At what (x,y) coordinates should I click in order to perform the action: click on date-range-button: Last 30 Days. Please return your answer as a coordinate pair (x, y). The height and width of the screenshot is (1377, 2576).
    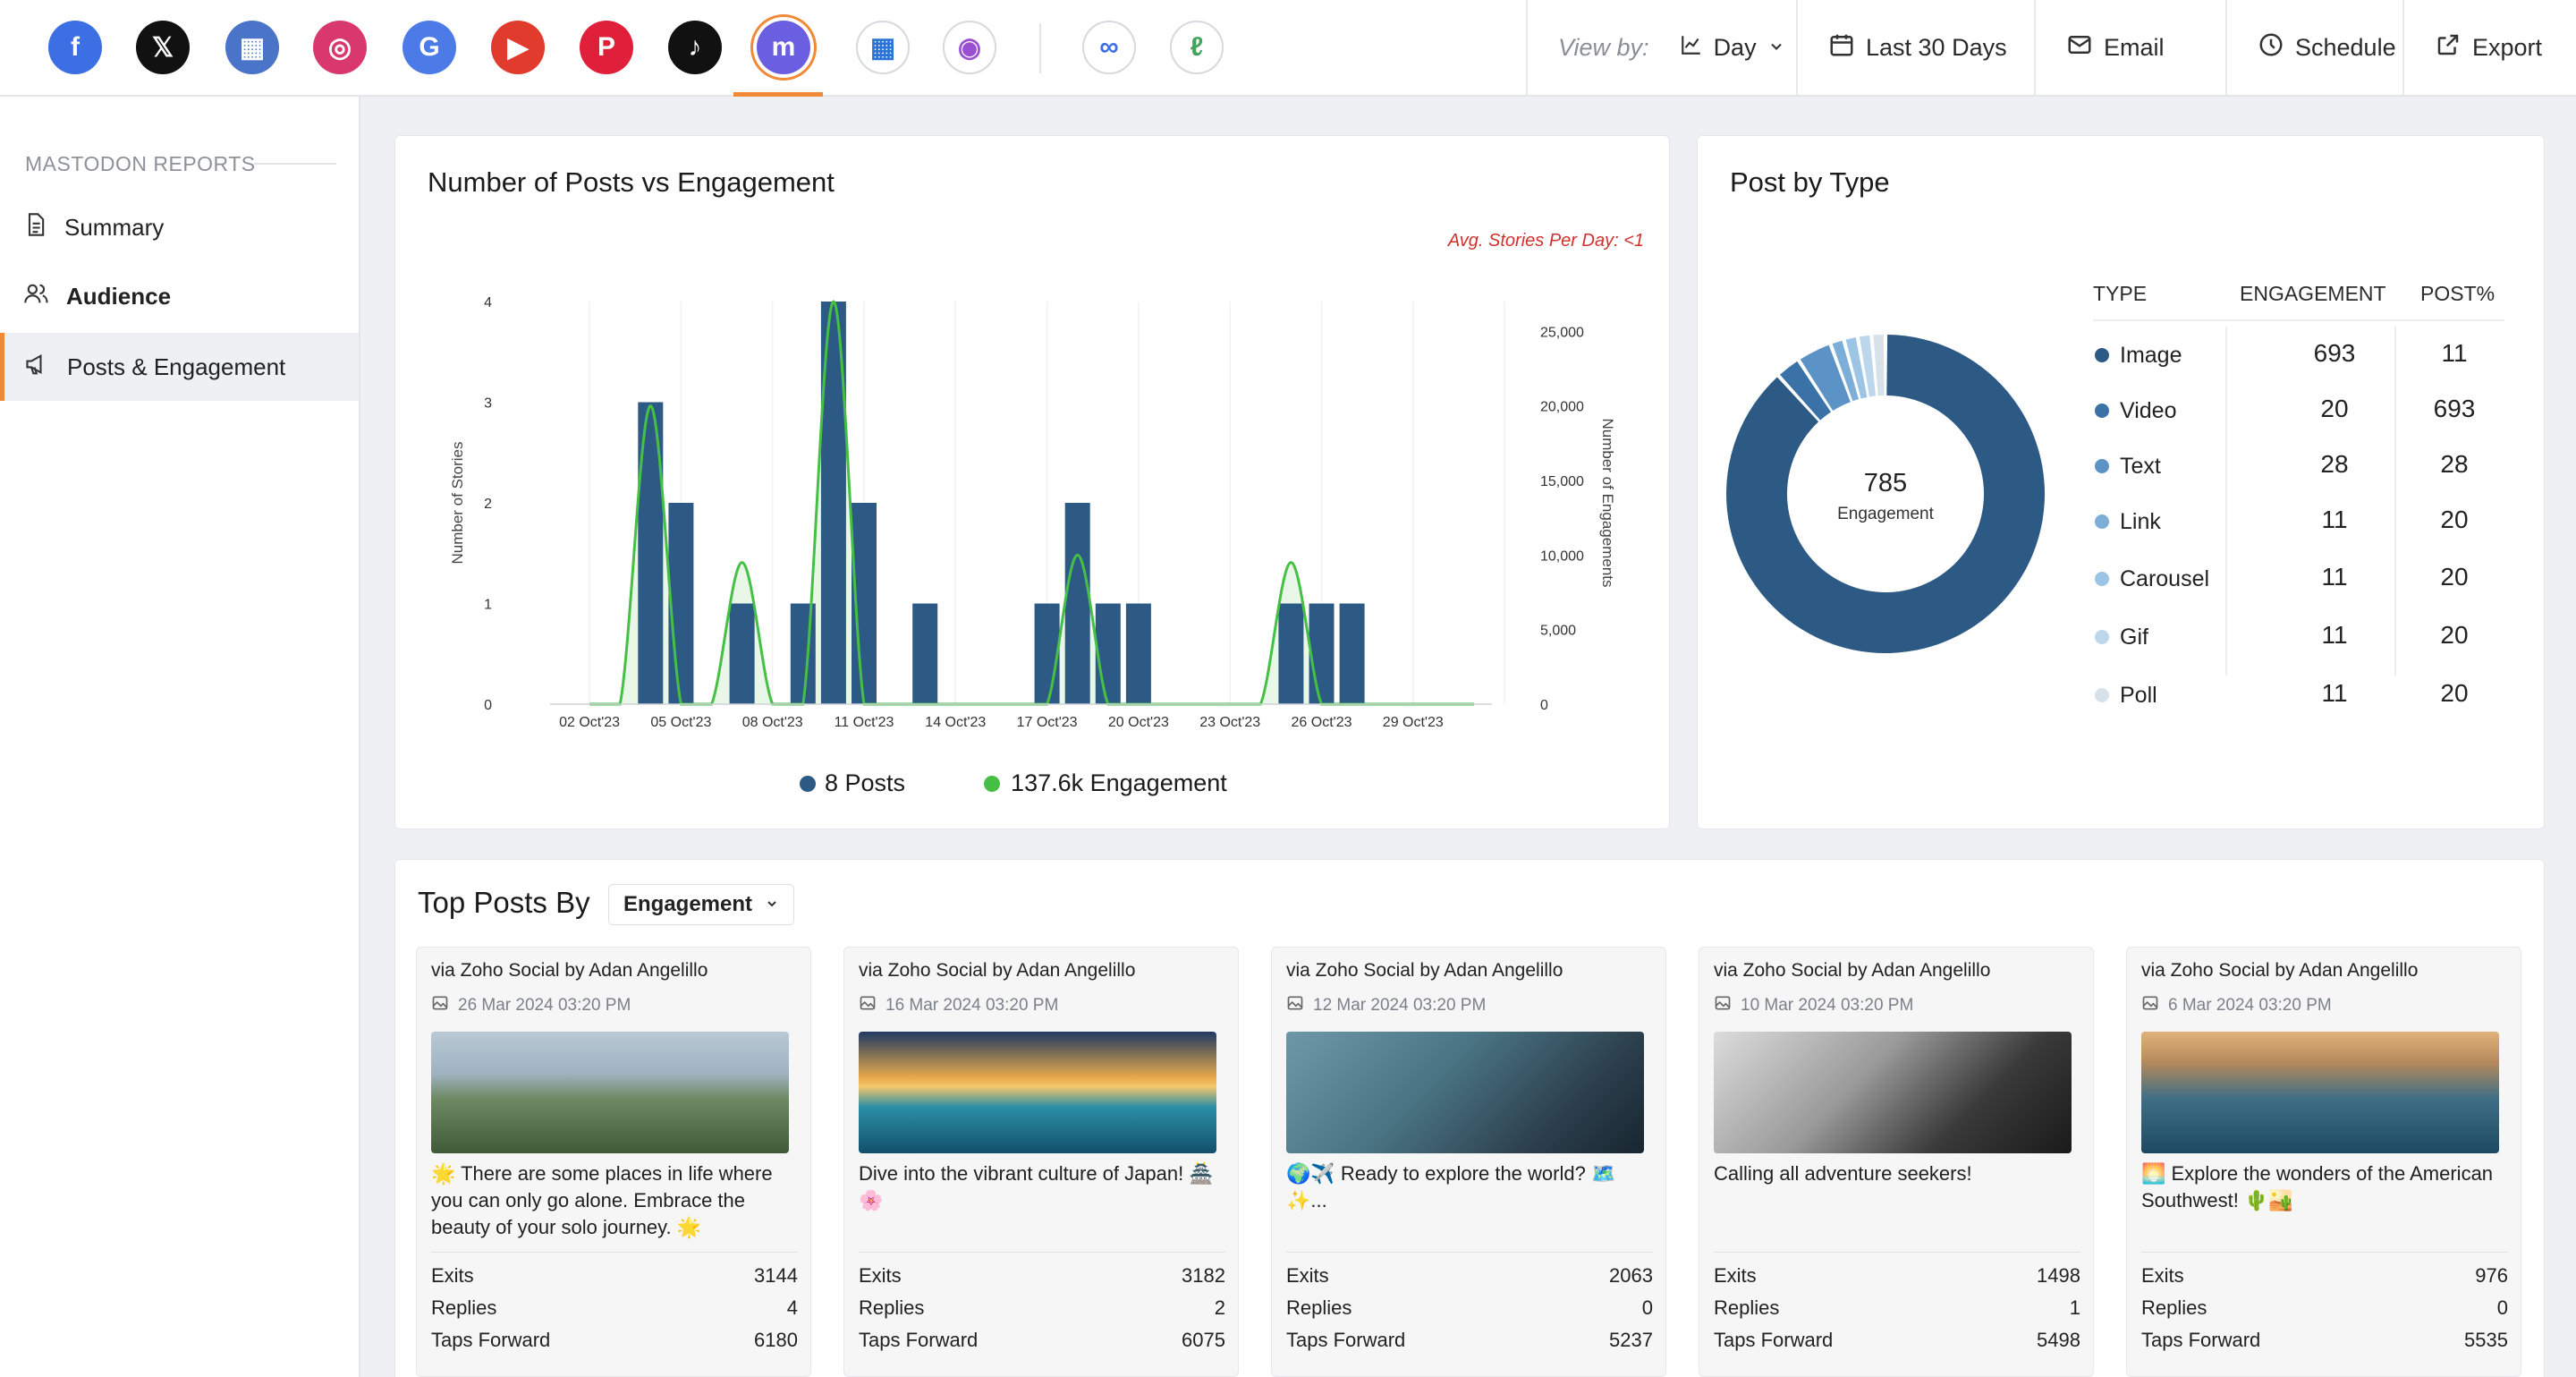
    Looking at the image, I should click on (1915, 47).